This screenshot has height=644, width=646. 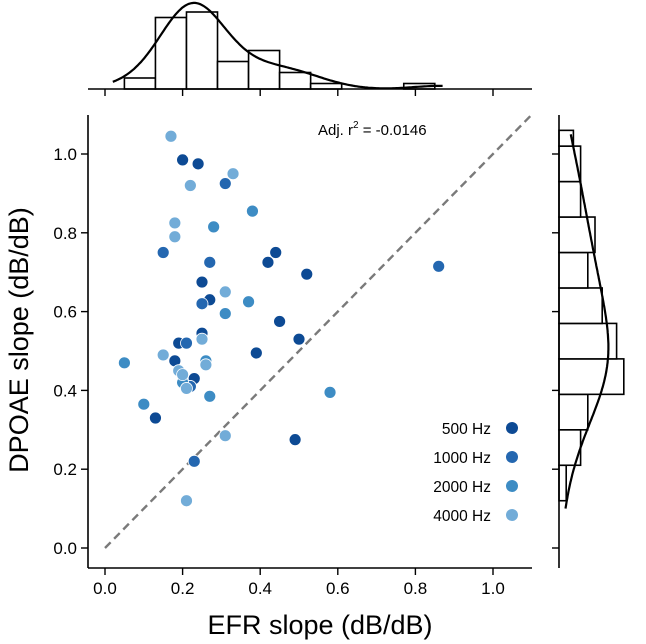 What do you see at coordinates (65, 548) in the screenshot?
I see `y-tick-label: 0.0` at bounding box center [65, 548].